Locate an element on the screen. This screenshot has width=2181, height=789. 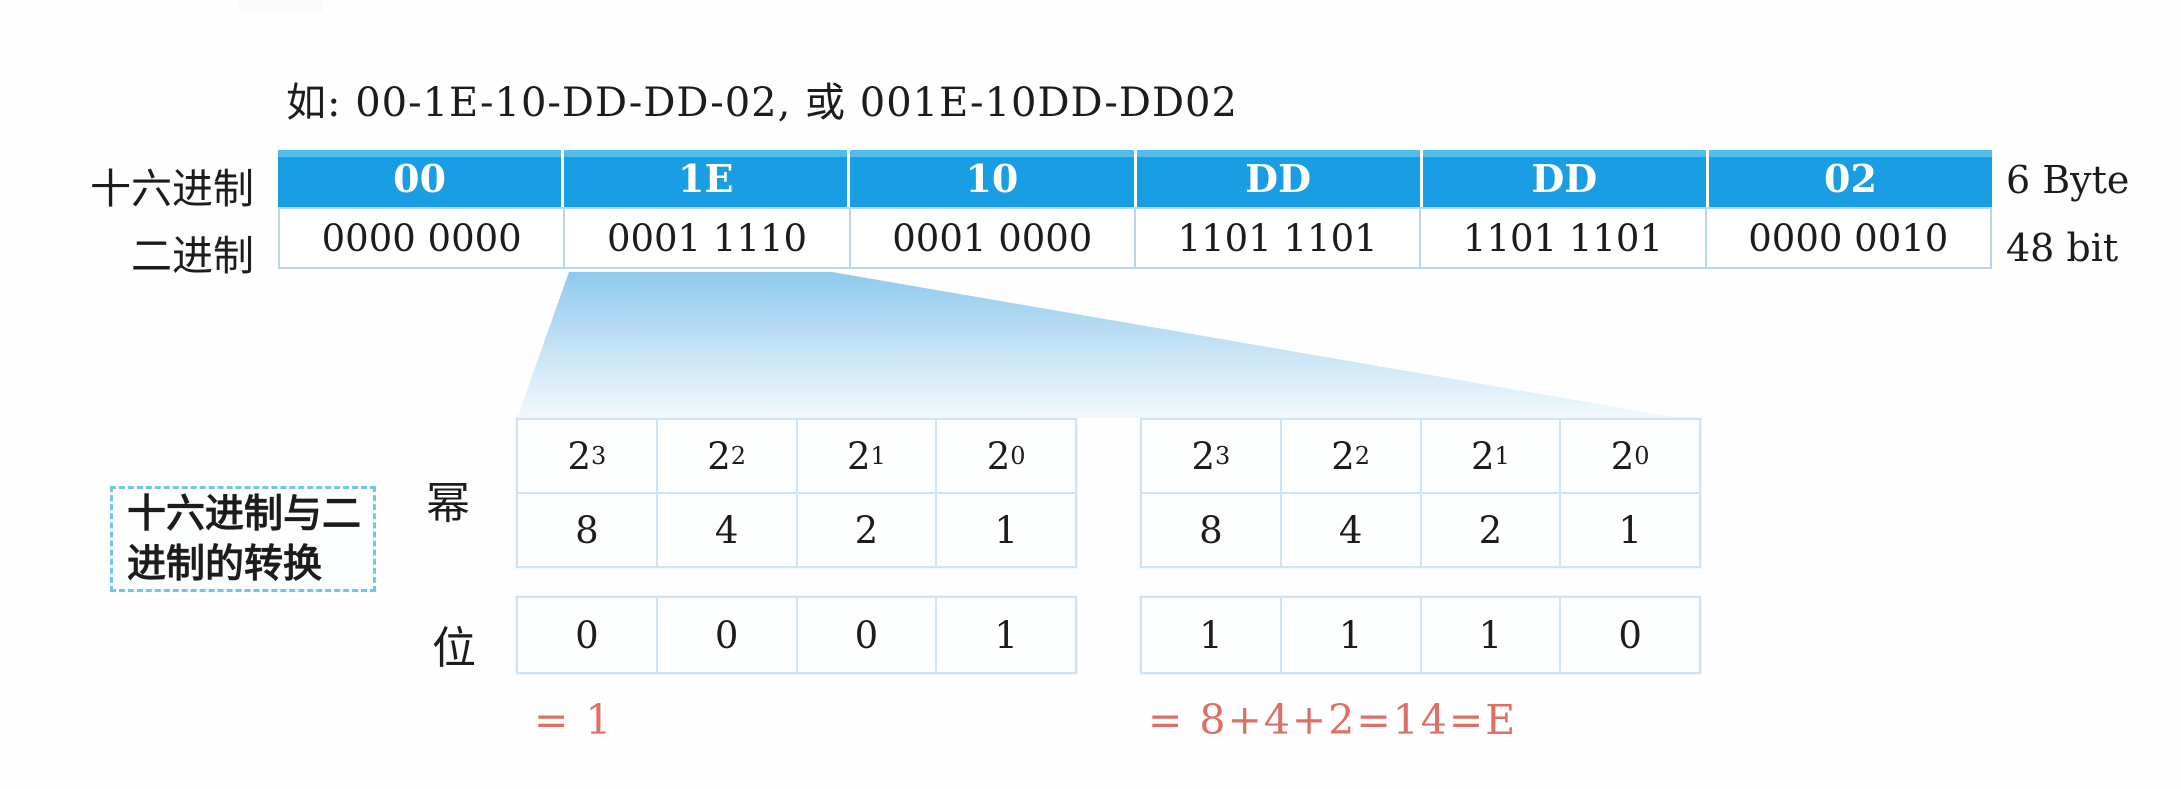
topic-callout-box: 十六进制与二 进制的转换 is located at coordinates (243, 539).